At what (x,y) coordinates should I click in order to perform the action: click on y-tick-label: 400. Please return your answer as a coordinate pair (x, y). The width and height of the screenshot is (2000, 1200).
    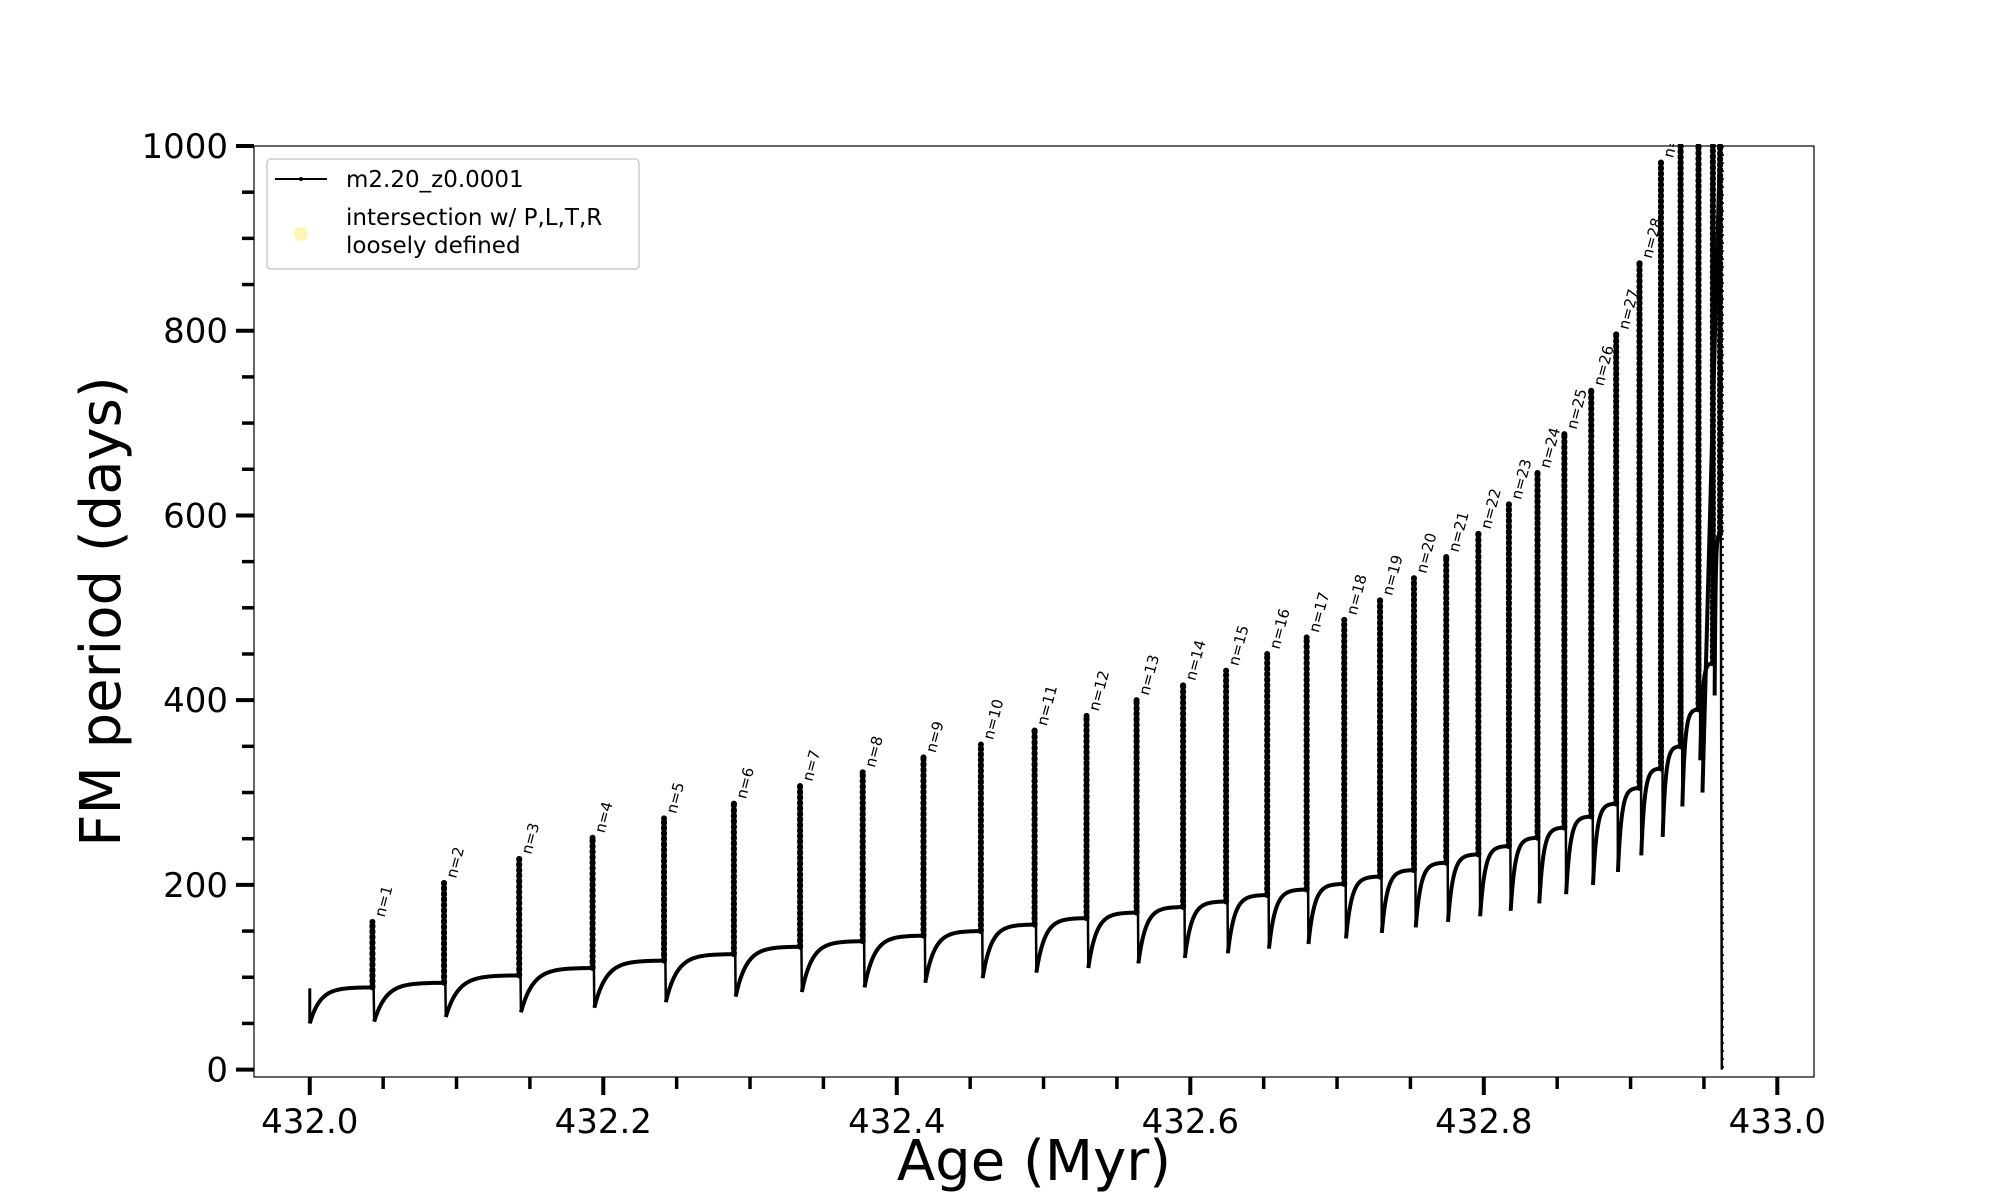
    Looking at the image, I should click on (195, 701).